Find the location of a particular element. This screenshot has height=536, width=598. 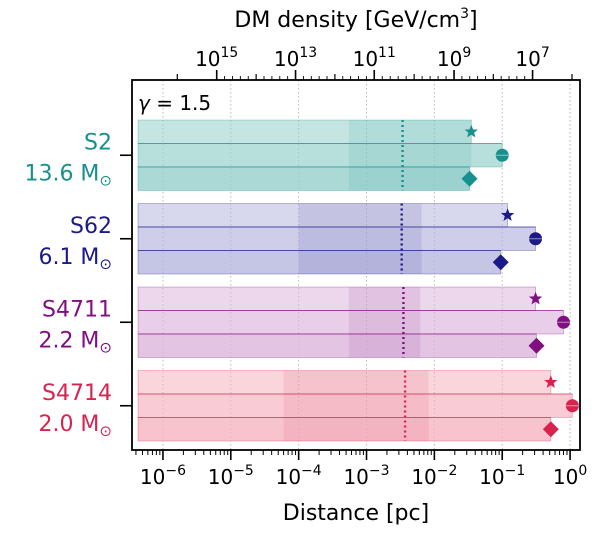

star-mass-s4714: 2.0 M⊙ is located at coordinates (75, 426).